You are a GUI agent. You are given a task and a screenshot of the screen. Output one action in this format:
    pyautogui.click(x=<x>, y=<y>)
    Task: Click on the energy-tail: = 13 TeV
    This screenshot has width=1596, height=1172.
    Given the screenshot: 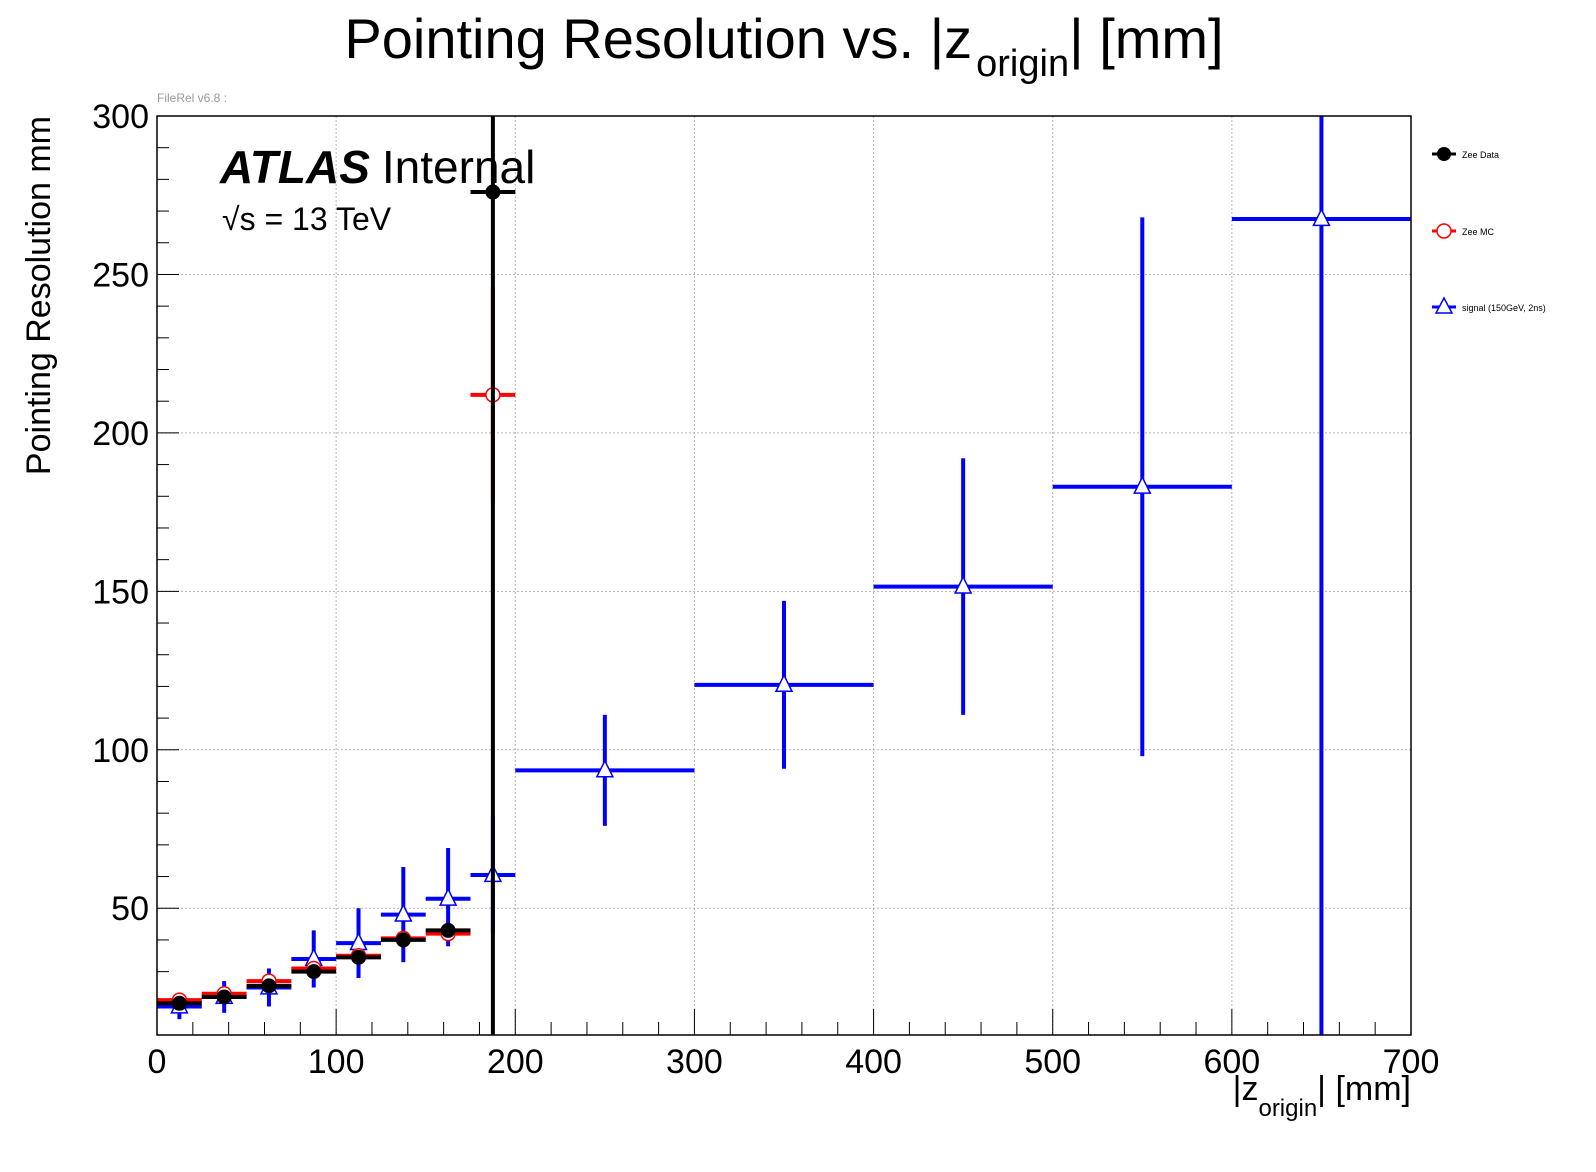 What is the action you would take?
    pyautogui.click(x=324, y=219)
    